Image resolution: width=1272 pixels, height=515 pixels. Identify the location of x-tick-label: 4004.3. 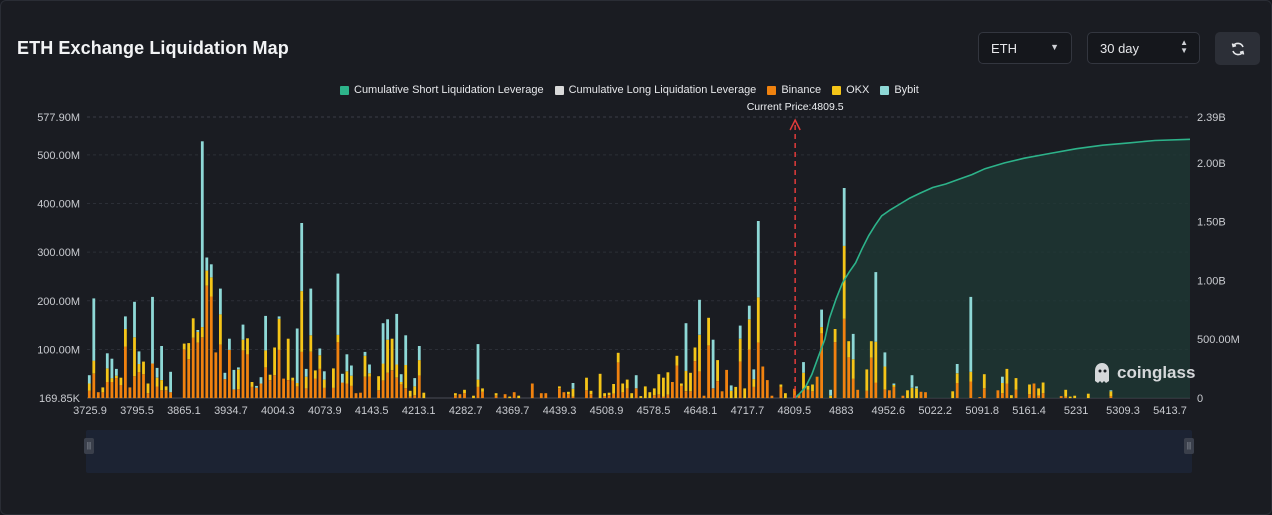
(278, 411).